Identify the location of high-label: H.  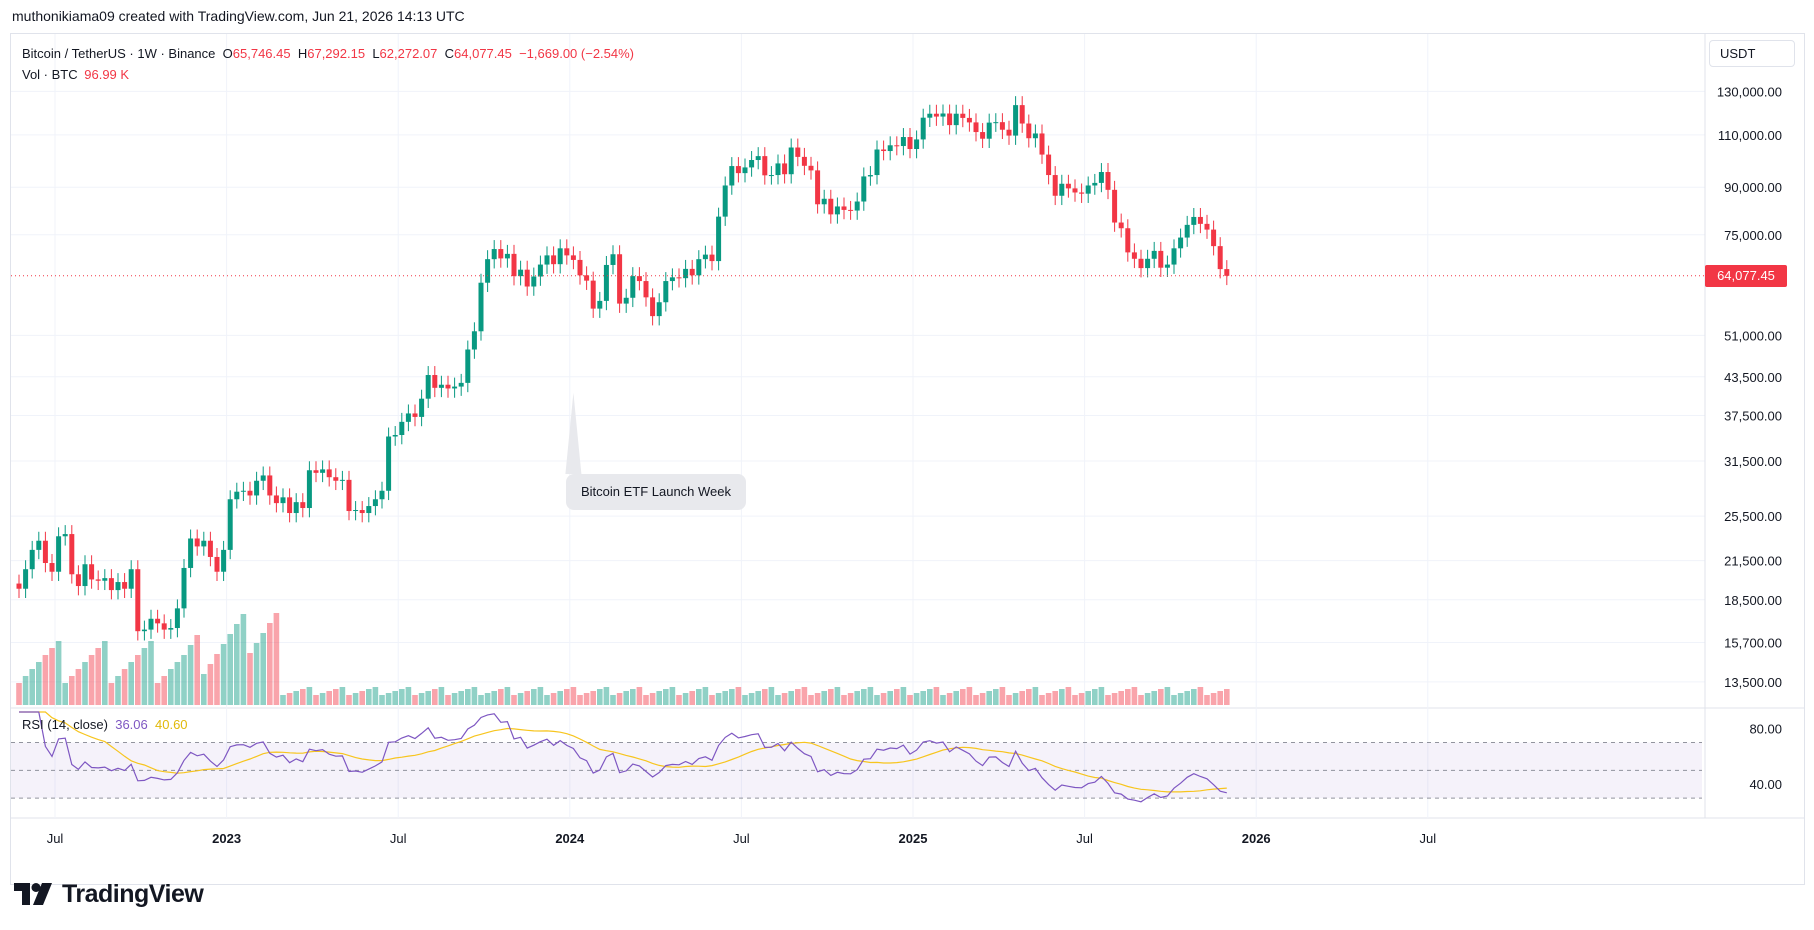
(302, 53).